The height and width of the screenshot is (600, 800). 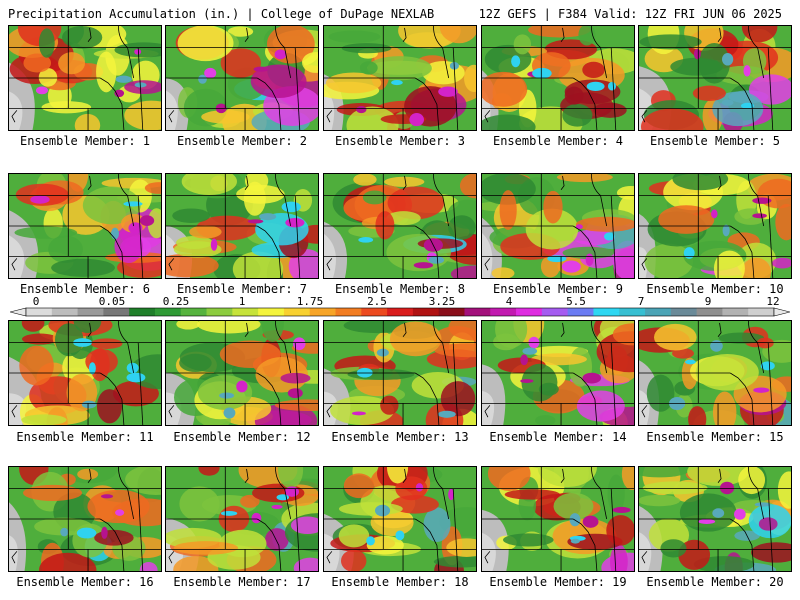 What do you see at coordinates (242, 437) in the screenshot?
I see `ensemble-member-label: Ensemble Member: 12` at bounding box center [242, 437].